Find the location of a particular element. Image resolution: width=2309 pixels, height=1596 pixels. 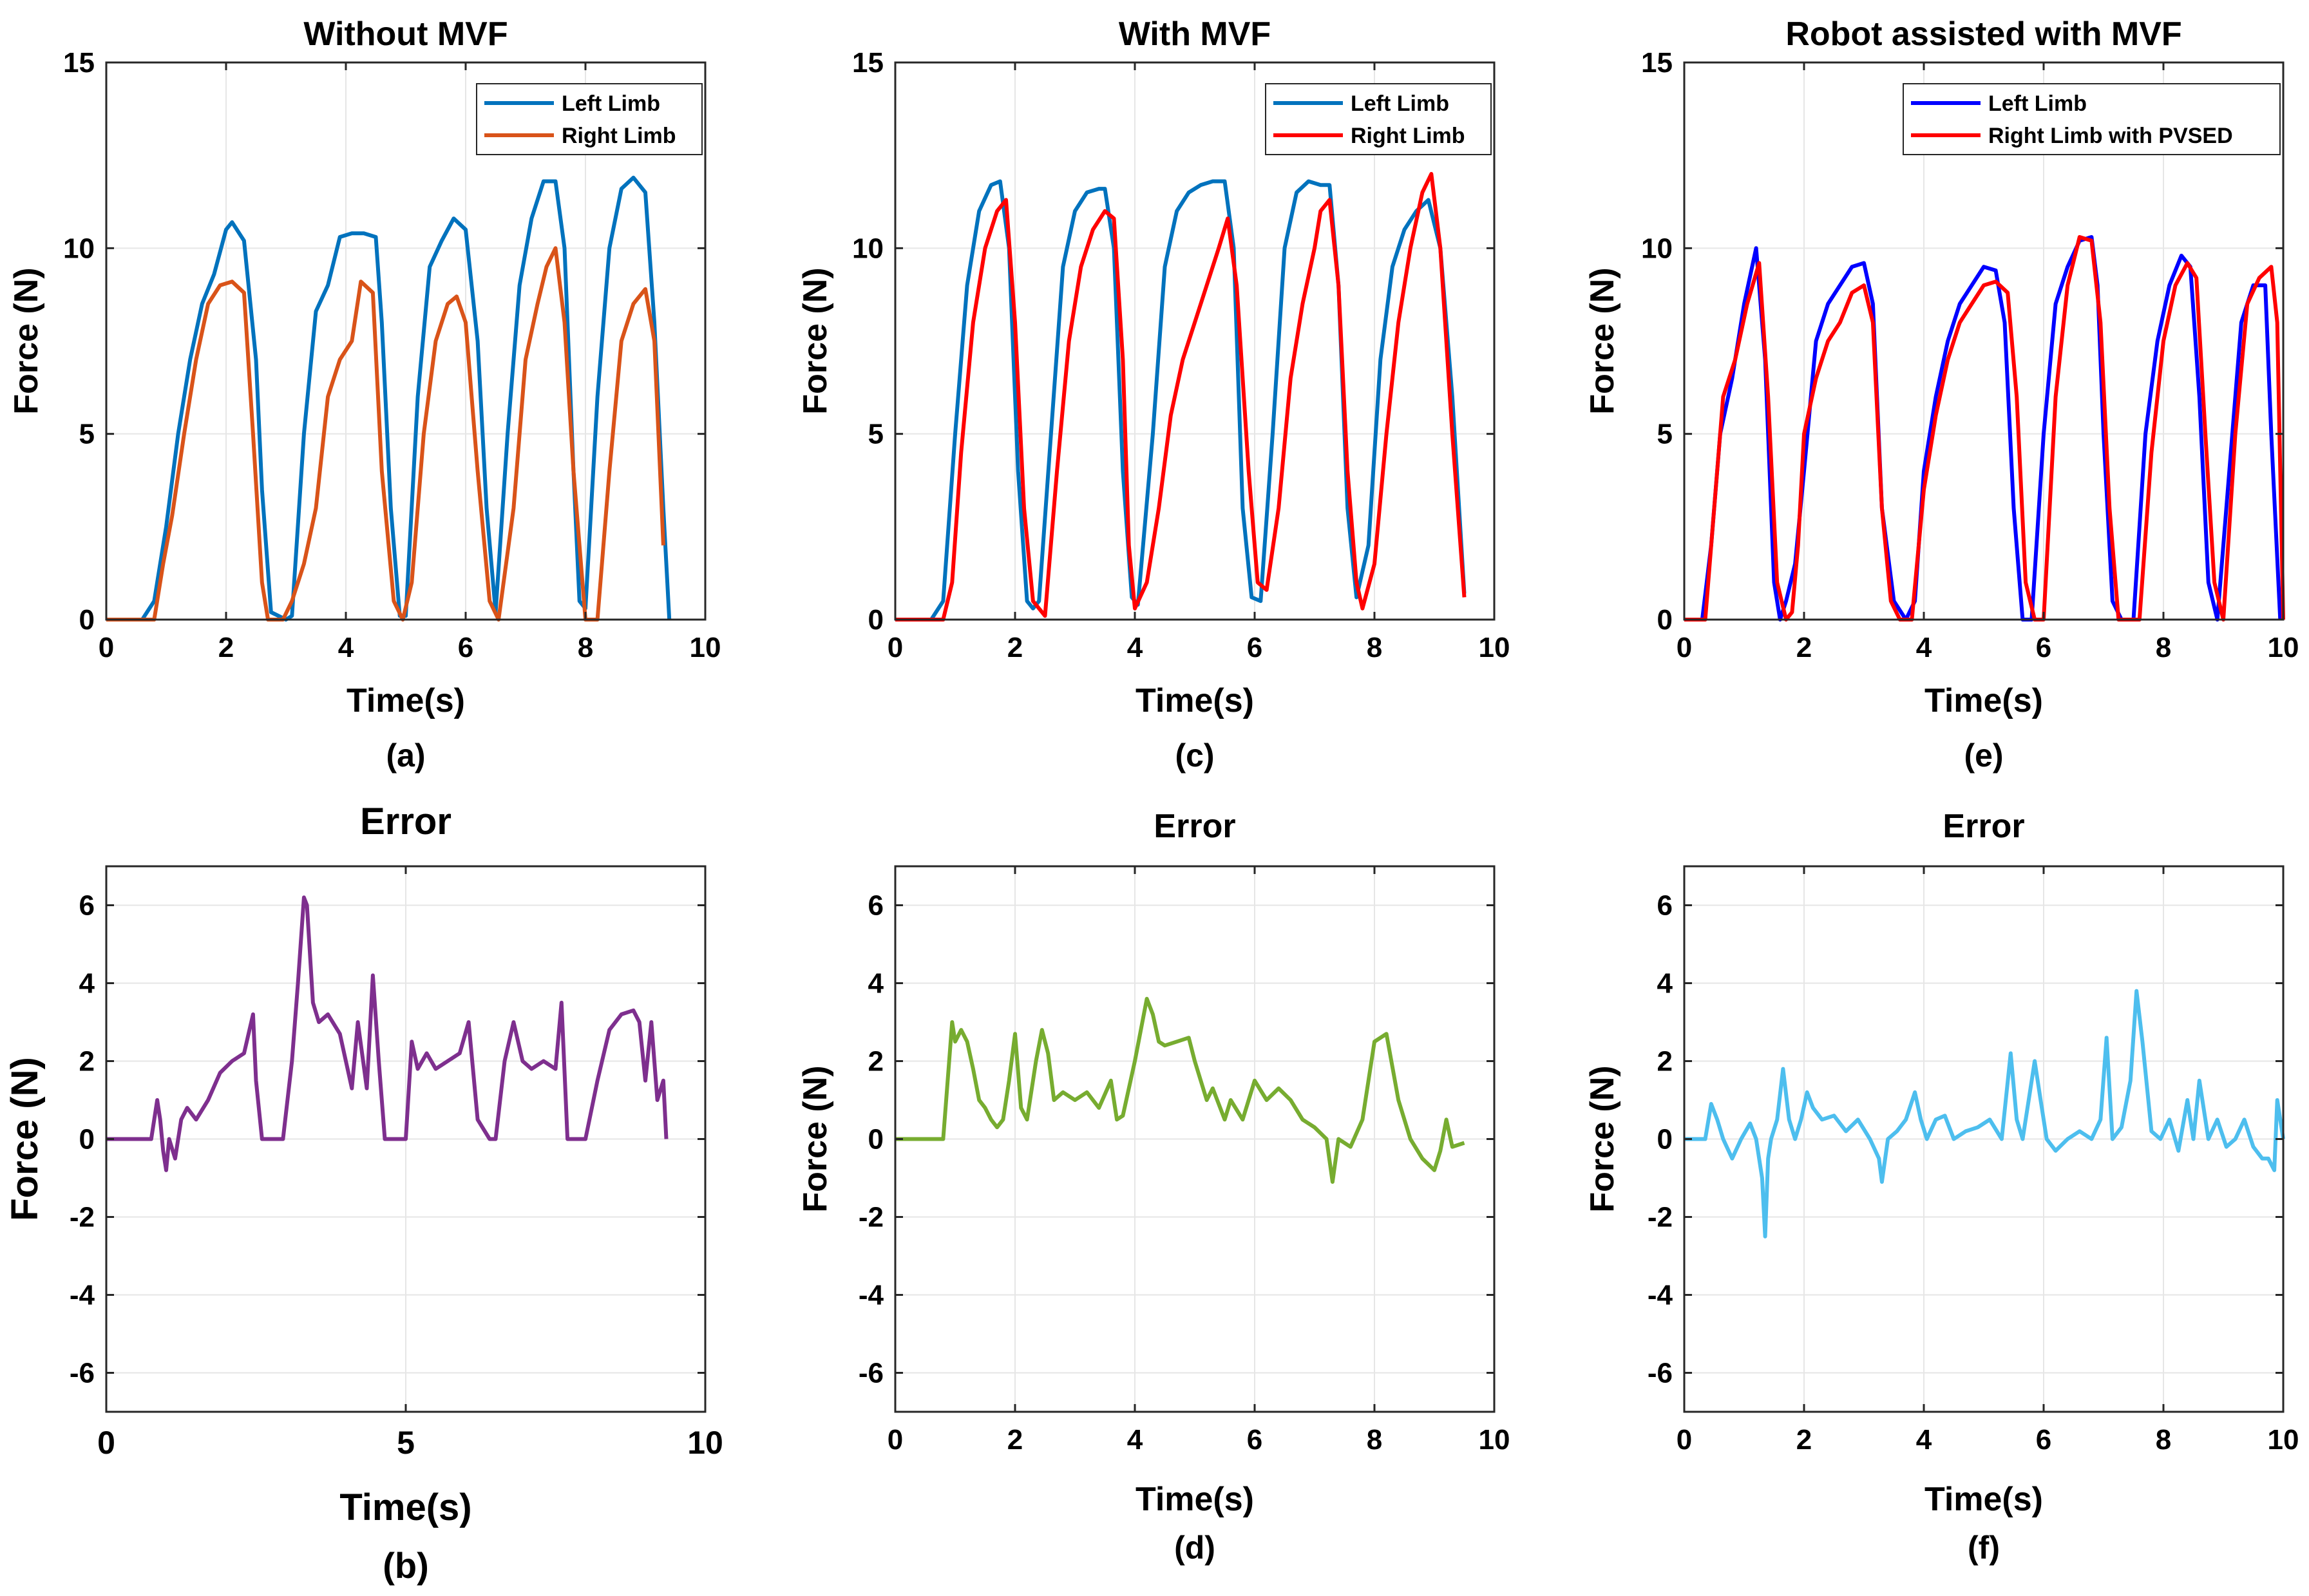

chart-title: With MVF is located at coordinates (1195, 34).